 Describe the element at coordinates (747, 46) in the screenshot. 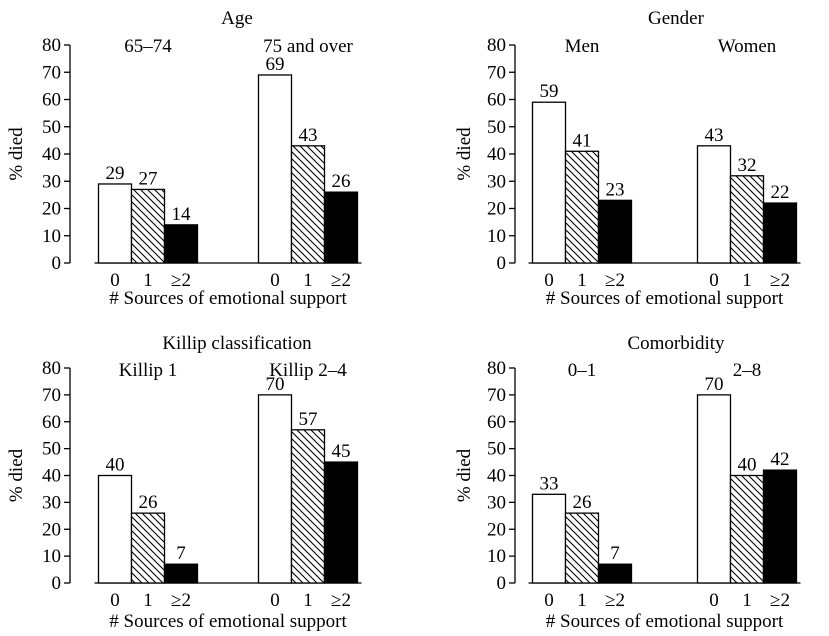

I see `group-label: Women` at that location.